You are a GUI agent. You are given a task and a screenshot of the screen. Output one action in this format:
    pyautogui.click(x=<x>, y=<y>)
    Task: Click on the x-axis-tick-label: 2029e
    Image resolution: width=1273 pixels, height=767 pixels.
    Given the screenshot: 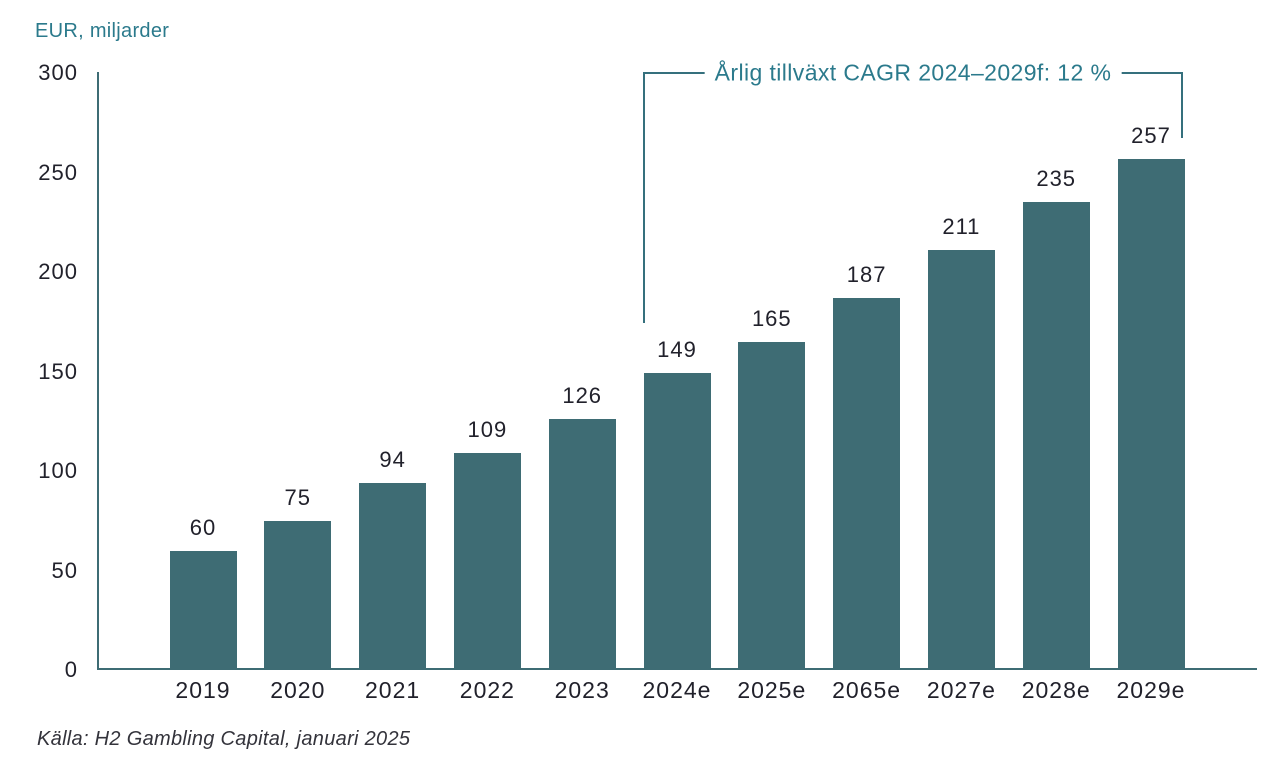 What is the action you would take?
    pyautogui.click(x=1151, y=690)
    